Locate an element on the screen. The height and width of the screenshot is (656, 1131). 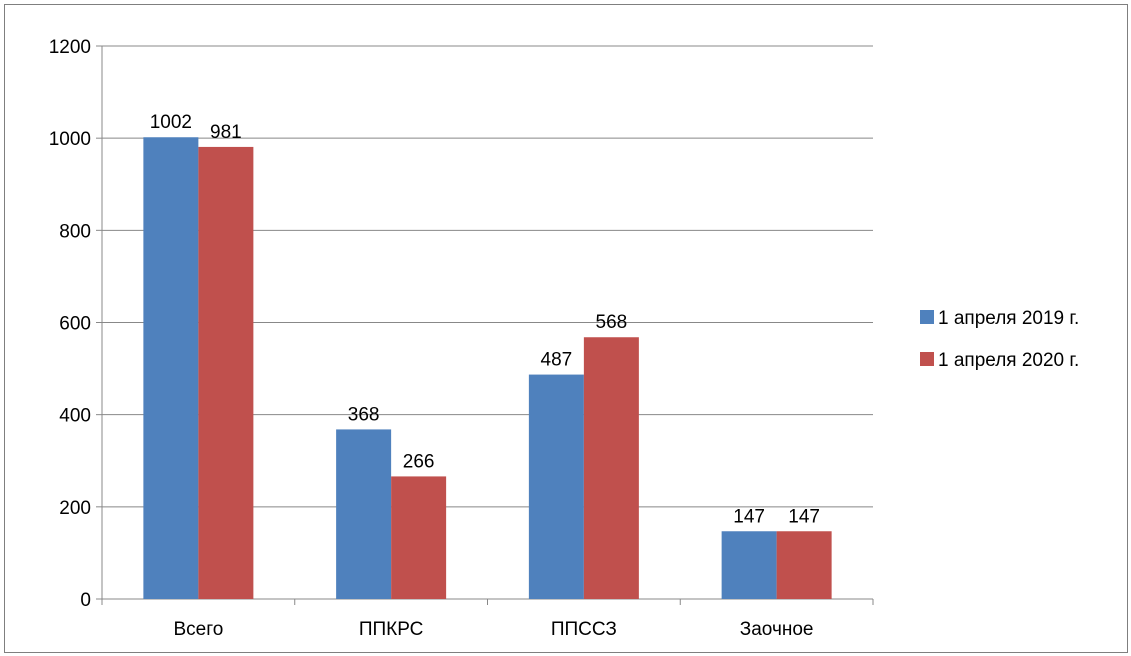
y-tick-label: 1000 is located at coordinates (70, 139).